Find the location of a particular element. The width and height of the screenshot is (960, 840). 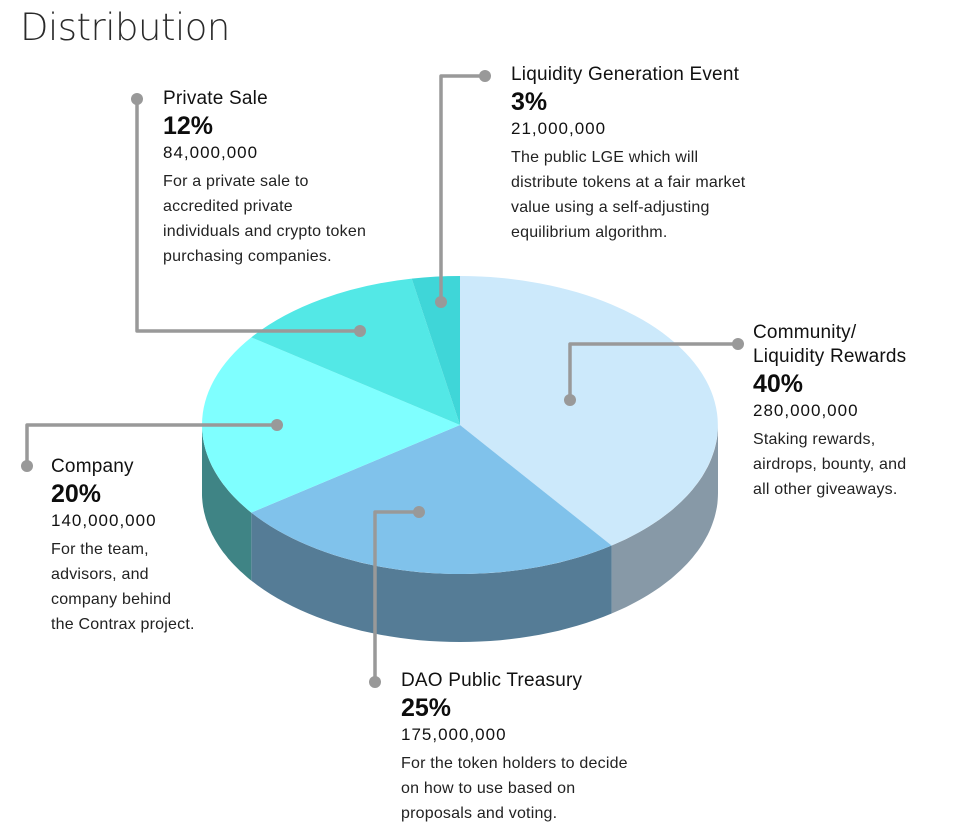

slice-label-community-liquidity-rewards: Community/ Liquidity Rewards is located at coordinates (830, 344).